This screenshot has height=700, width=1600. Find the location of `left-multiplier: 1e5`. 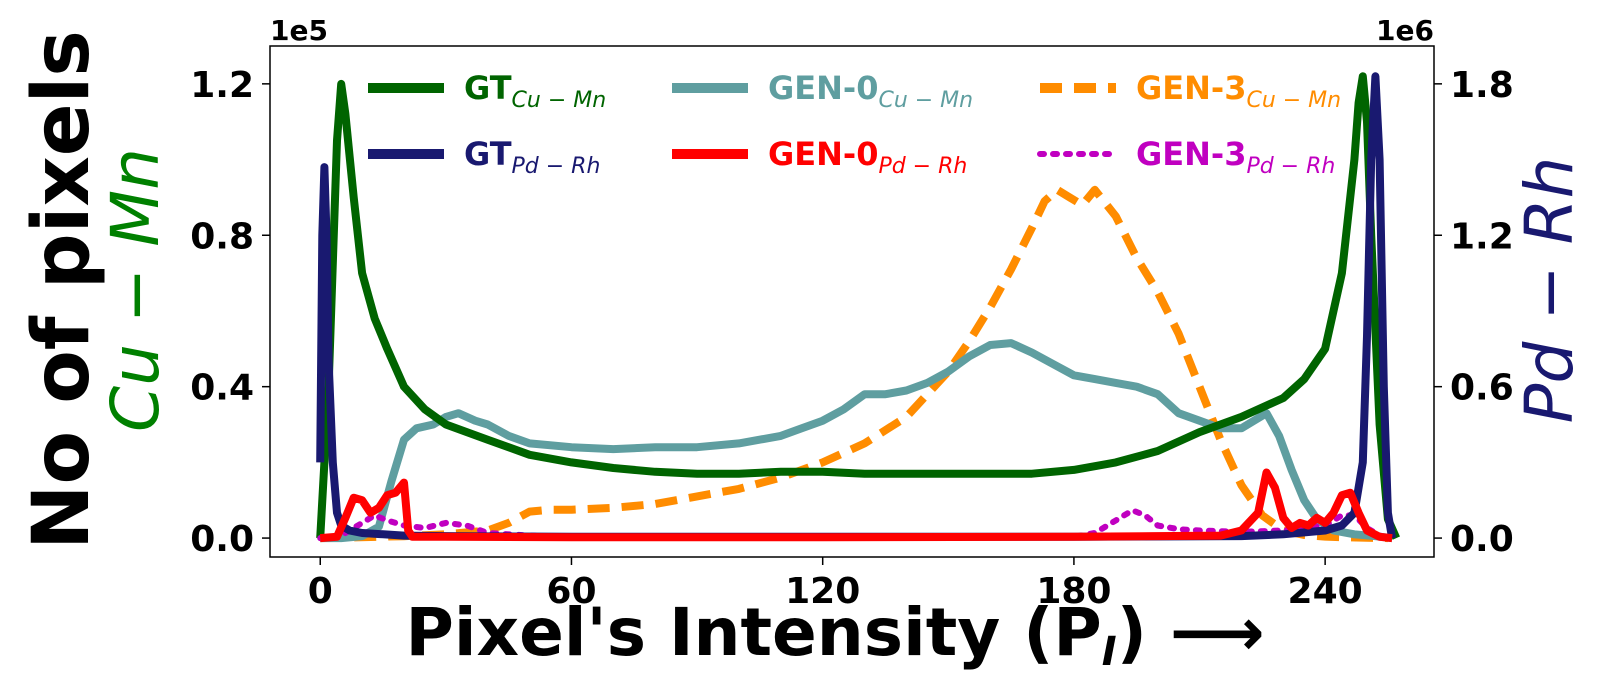

left-multiplier: 1e5 is located at coordinates (299, 30).